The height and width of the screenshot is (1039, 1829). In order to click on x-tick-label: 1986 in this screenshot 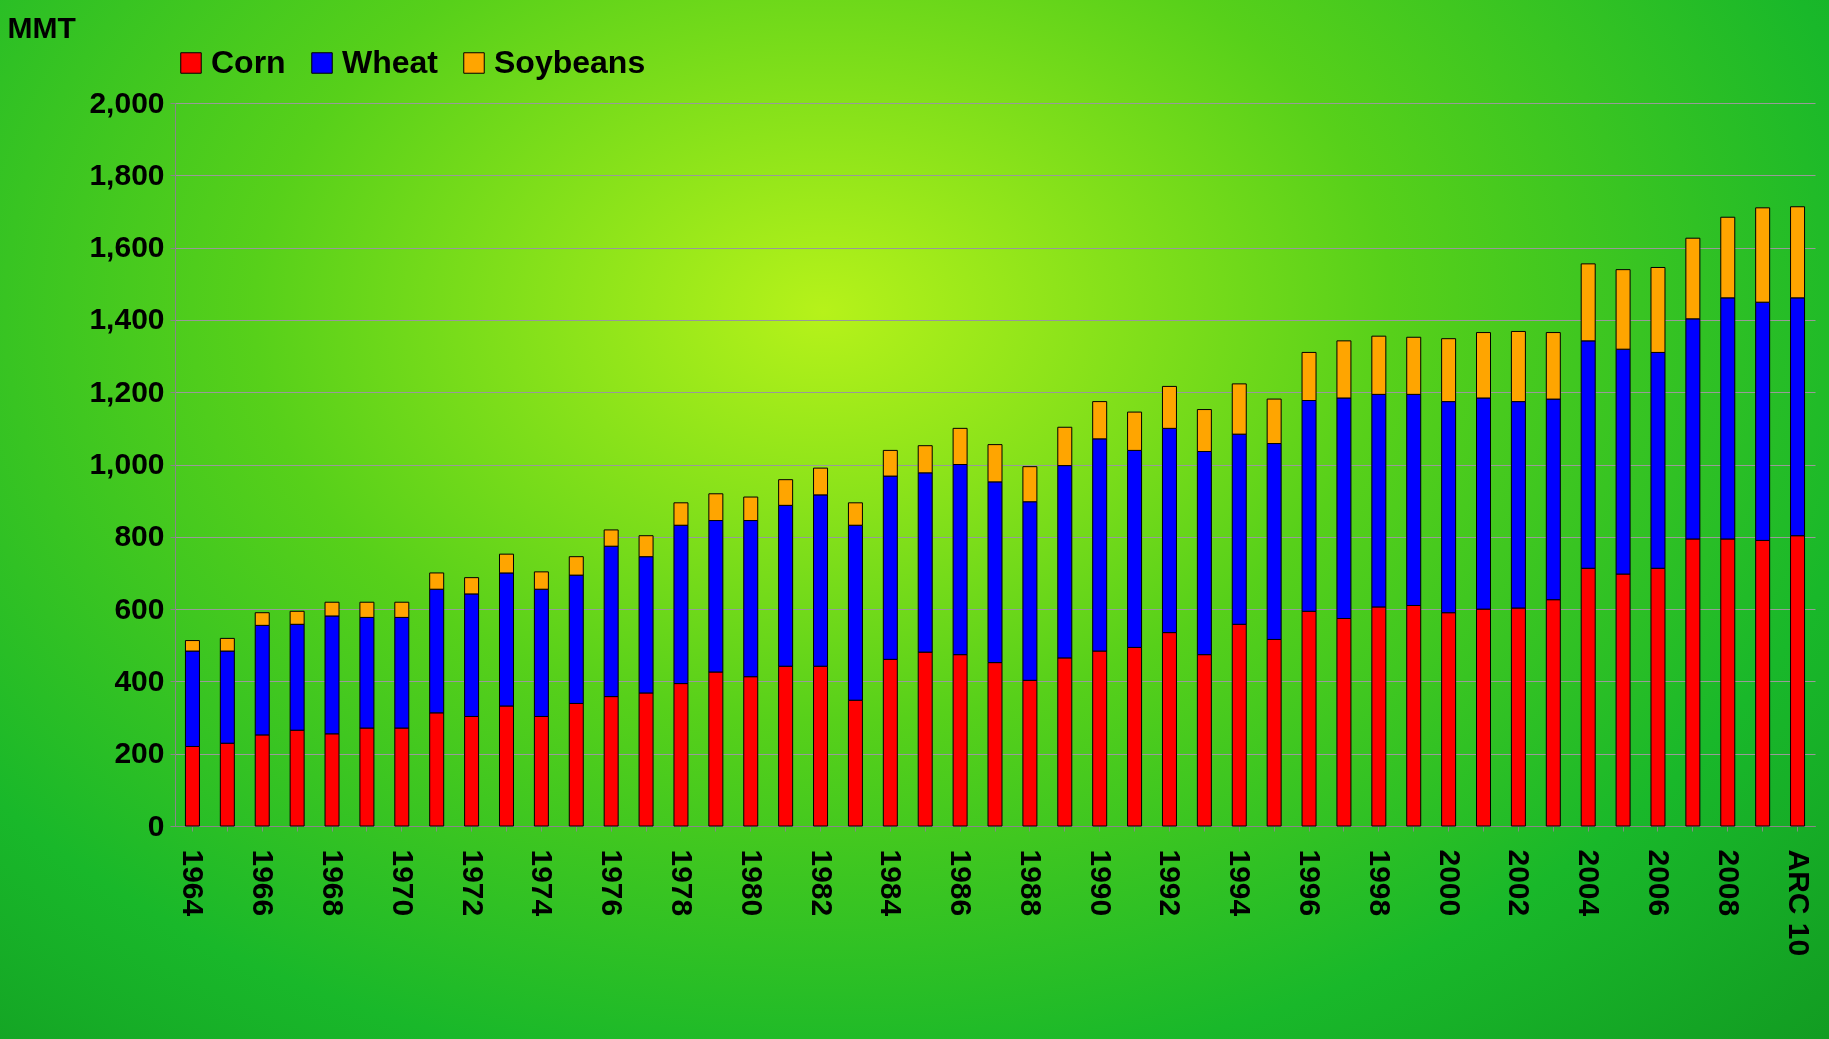, I will do `click(962, 883)`.